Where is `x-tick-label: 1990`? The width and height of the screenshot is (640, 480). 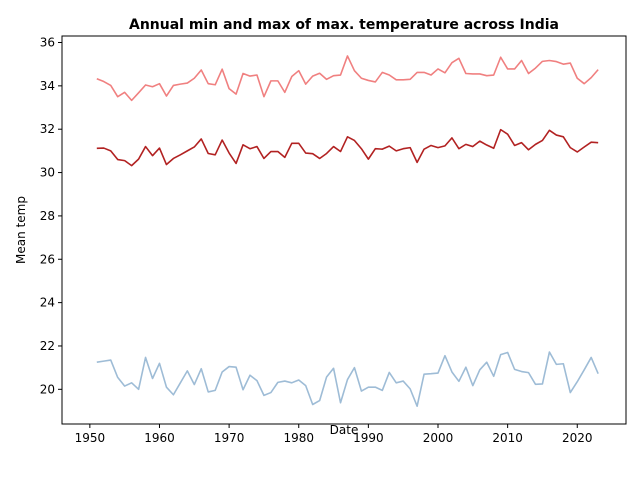 x-tick-label: 1990 is located at coordinates (368, 438).